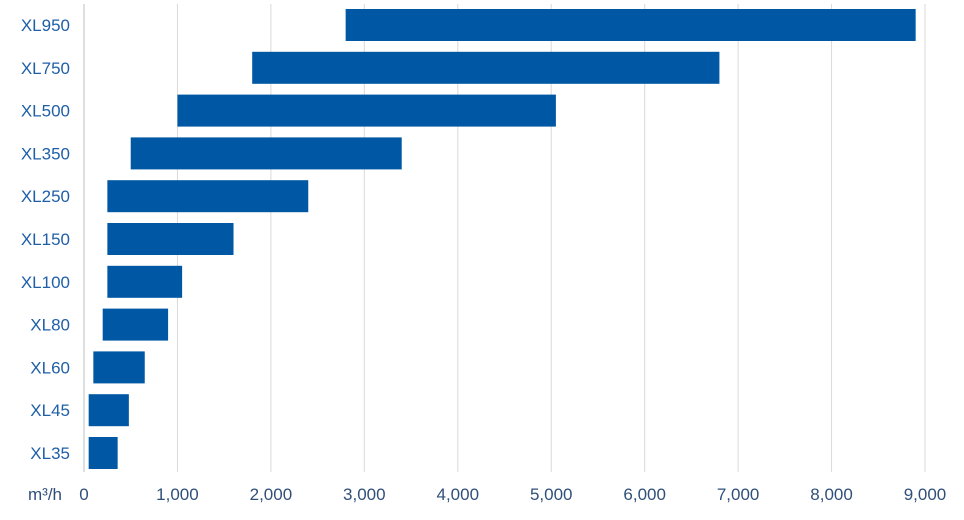 The height and width of the screenshot is (520, 964). What do you see at coordinates (45, 494) in the screenshot?
I see `x-axis-unit-label: m³/h` at bounding box center [45, 494].